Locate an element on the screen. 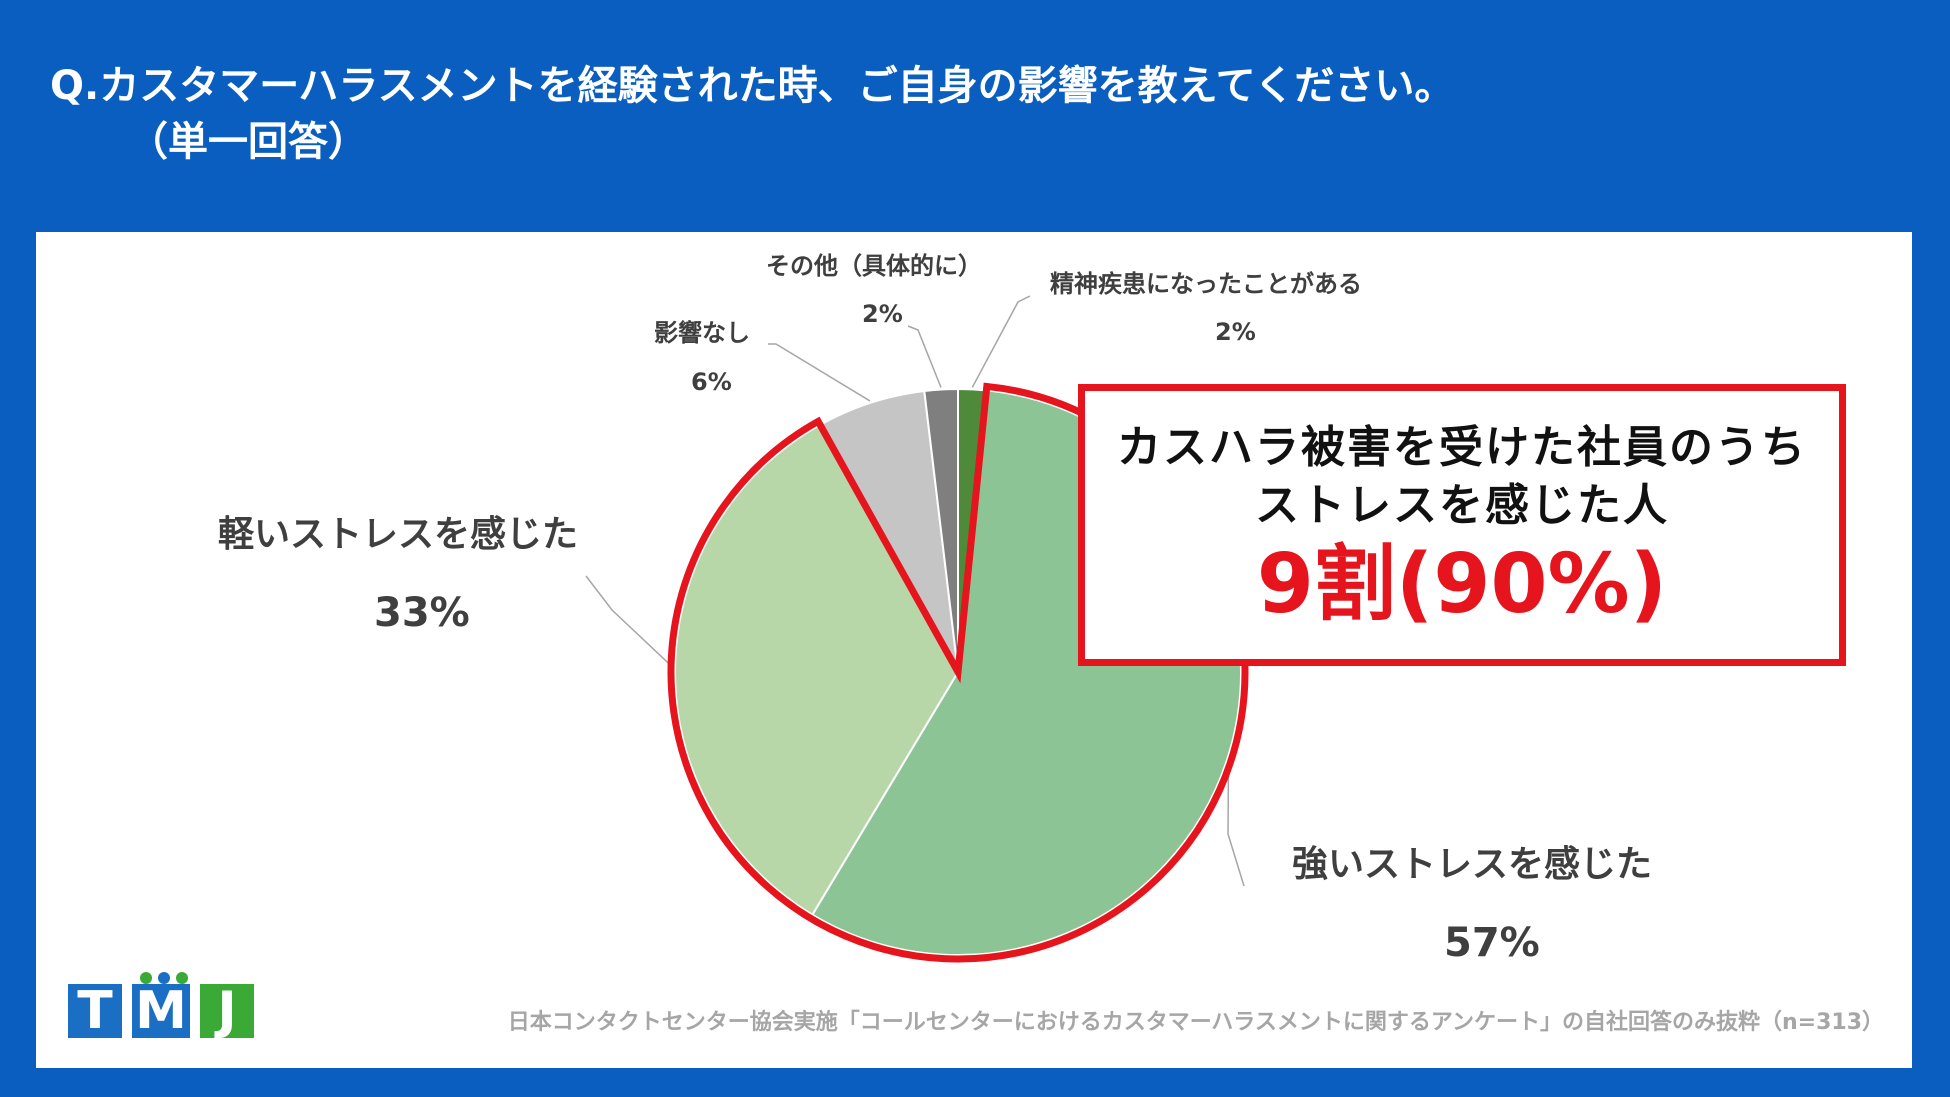 The width and height of the screenshot is (1950, 1097). leader-line-mental-illness is located at coordinates (1001, 341).